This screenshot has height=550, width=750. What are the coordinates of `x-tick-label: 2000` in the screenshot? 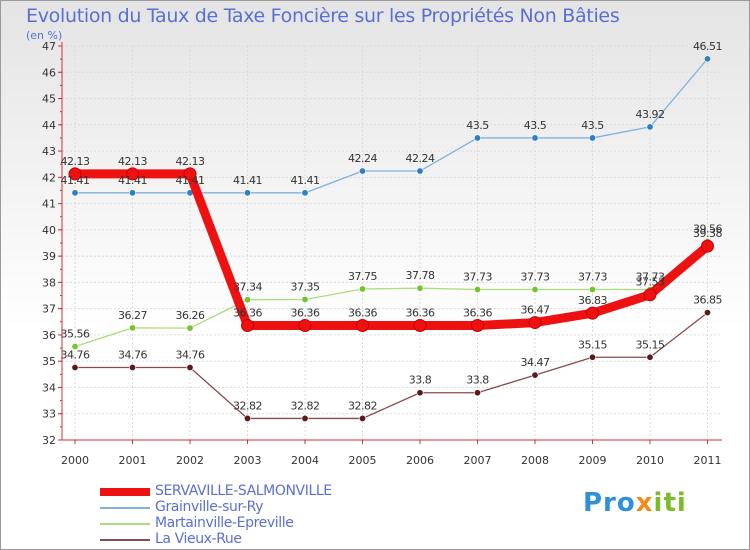 It's located at (75, 460).